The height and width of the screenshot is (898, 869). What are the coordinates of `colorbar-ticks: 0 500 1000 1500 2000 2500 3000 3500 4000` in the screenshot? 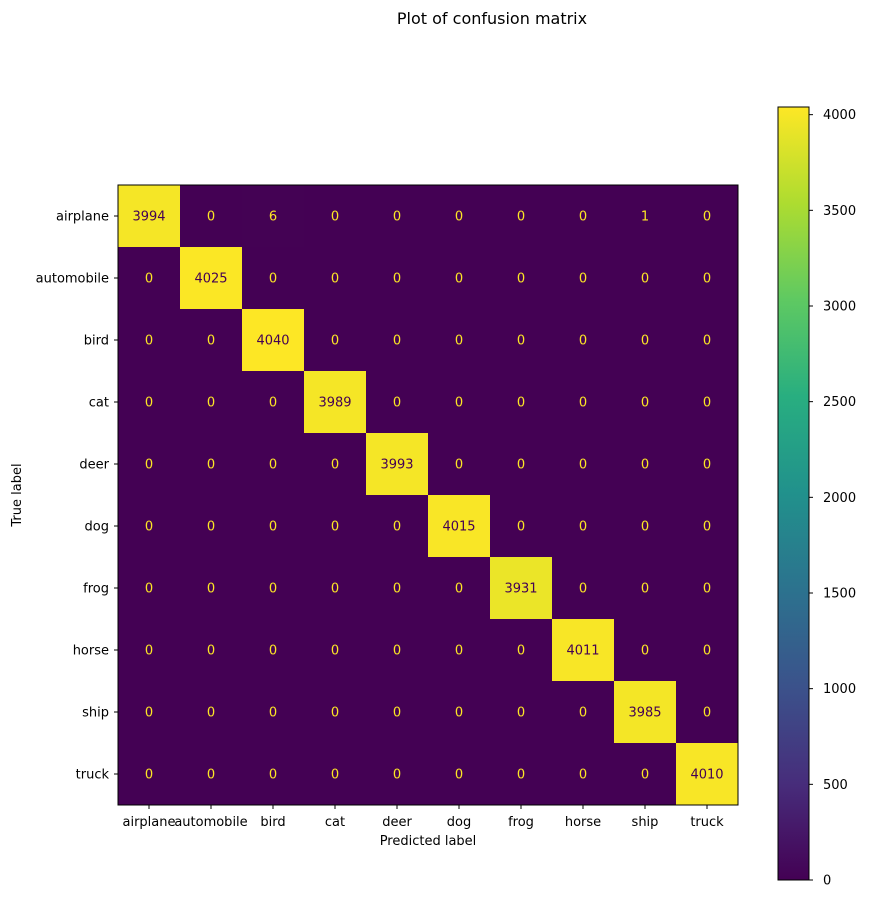 It's located at (832, 498).